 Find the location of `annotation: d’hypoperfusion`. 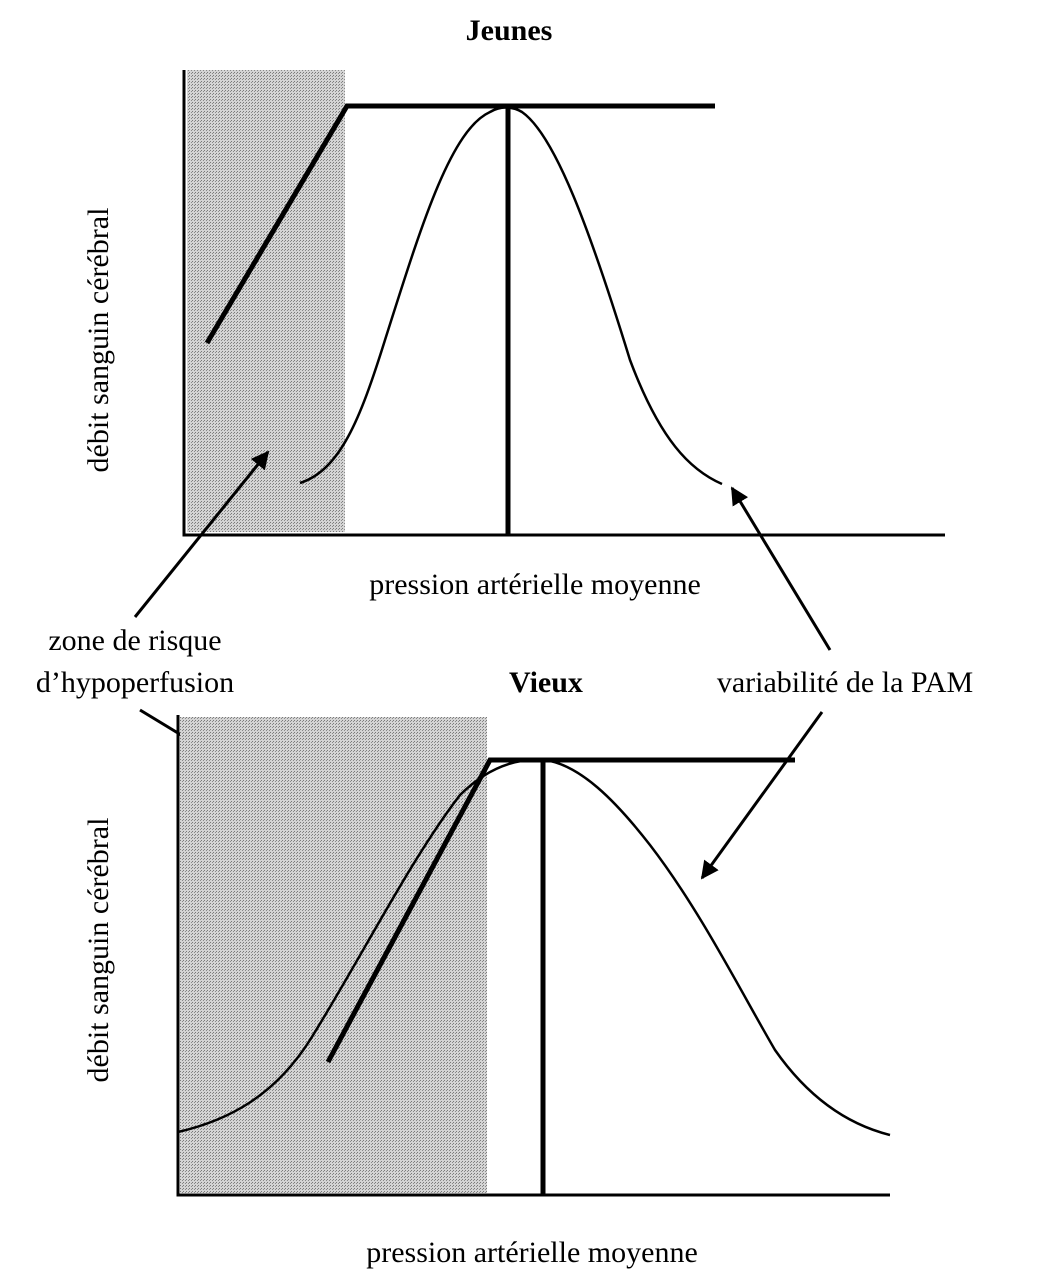

annotation: d’hypoperfusion is located at coordinates (135, 682).